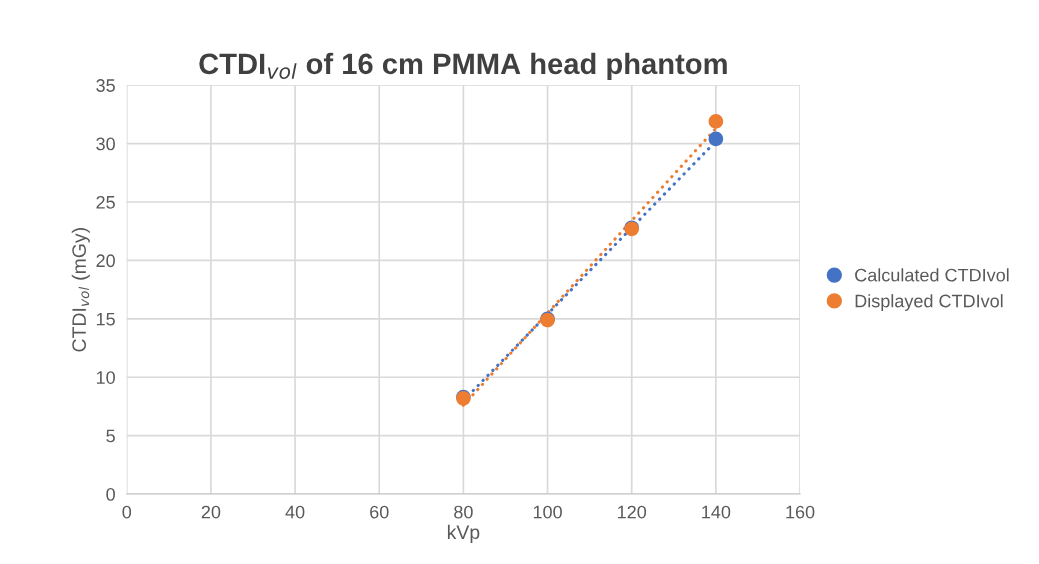  Describe the element at coordinates (463, 533) in the screenshot. I see `x-axis-title: kVp` at that location.